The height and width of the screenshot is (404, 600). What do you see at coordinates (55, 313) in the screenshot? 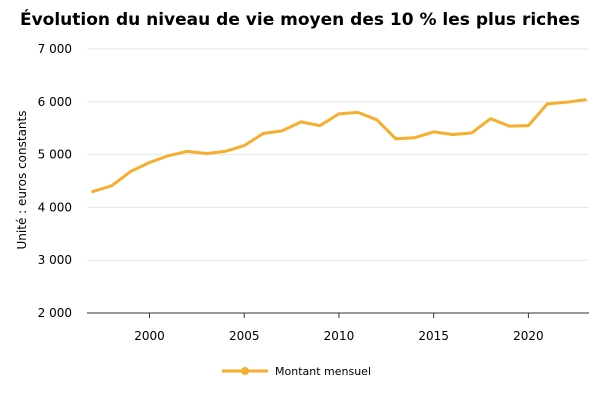
I see `y-tick-label: 2 000` at bounding box center [55, 313].